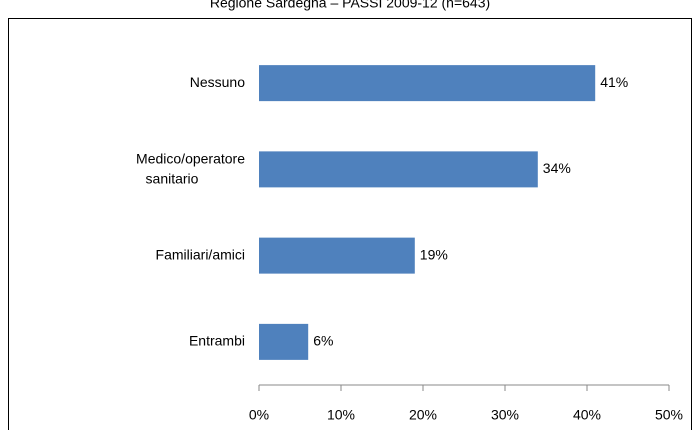 The image size is (700, 430). Describe the element at coordinates (190, 168) in the screenshot. I see `y-tick-label: Medico/operatore sanitario` at that location.